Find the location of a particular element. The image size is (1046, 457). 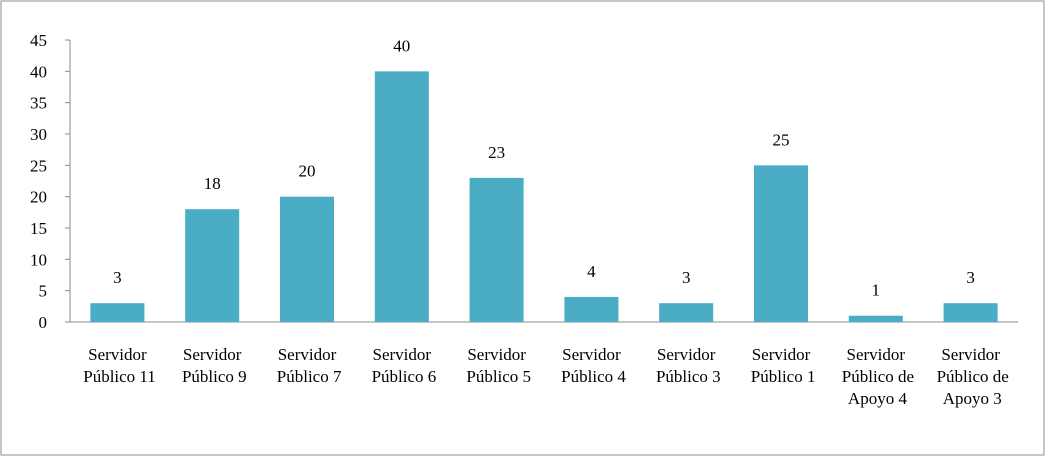

data-label: 40 is located at coordinates (401, 45).